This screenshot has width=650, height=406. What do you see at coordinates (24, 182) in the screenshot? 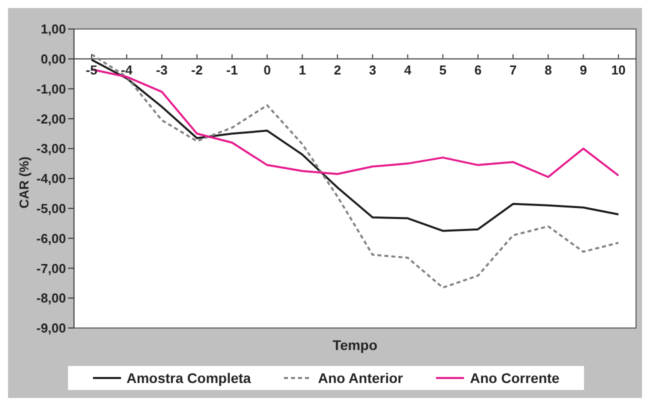
I see `y-axis-title: CAR (%)` at bounding box center [24, 182].